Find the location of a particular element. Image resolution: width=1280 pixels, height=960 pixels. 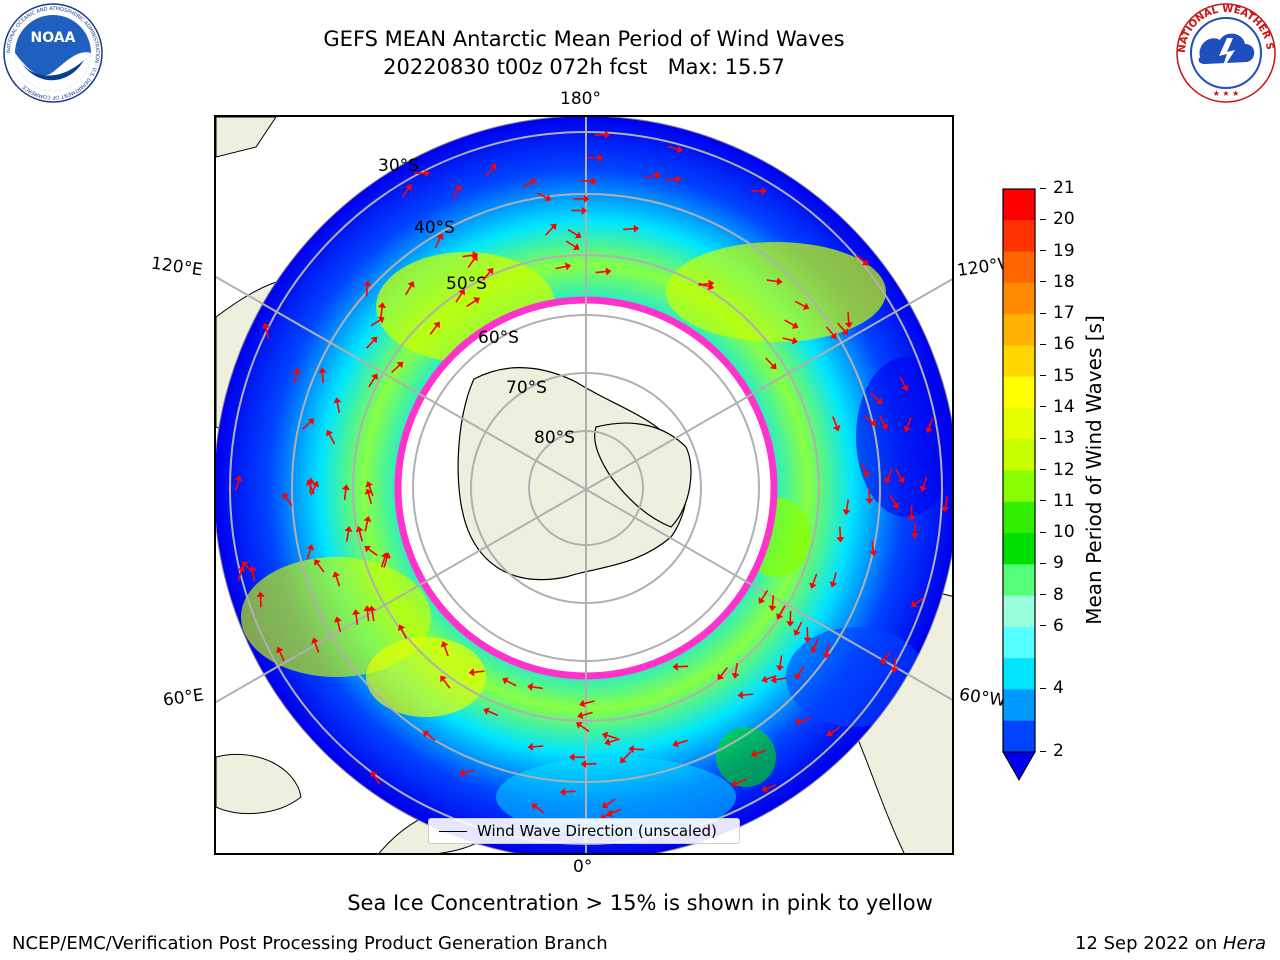

colorbar is located at coordinates (1019, 485).